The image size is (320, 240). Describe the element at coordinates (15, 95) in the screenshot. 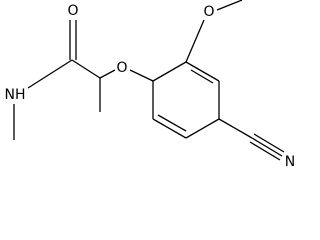

I see `atom-label: NH` at that location.